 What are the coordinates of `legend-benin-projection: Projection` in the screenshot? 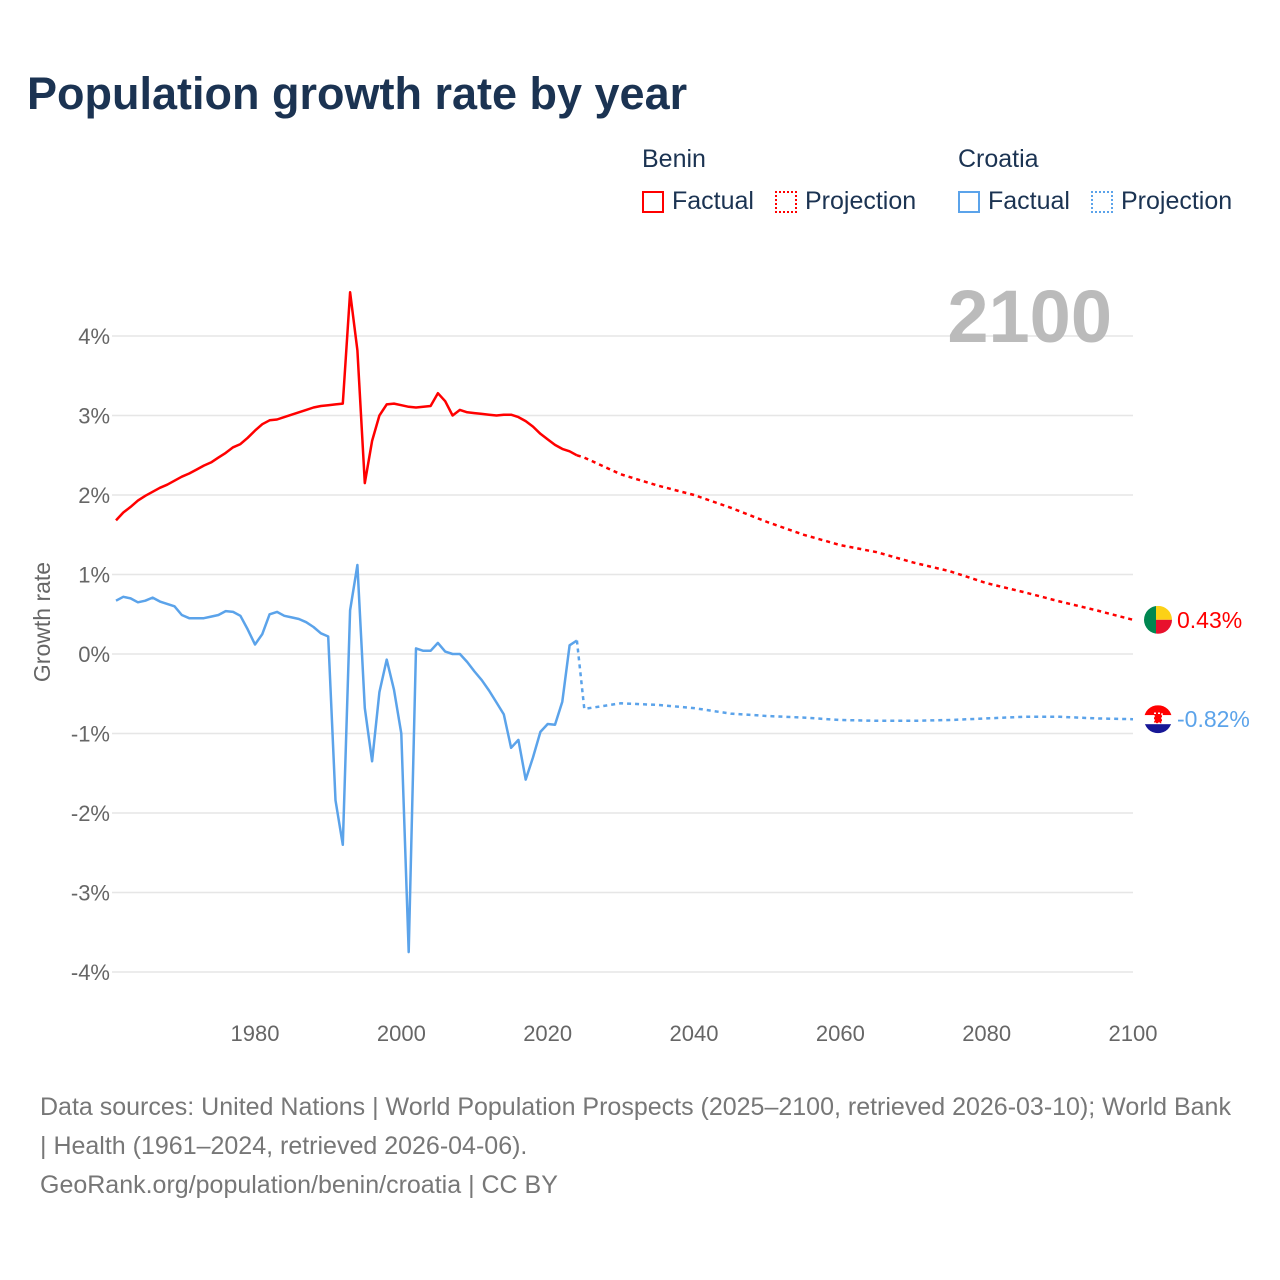 It's located at (845, 201).